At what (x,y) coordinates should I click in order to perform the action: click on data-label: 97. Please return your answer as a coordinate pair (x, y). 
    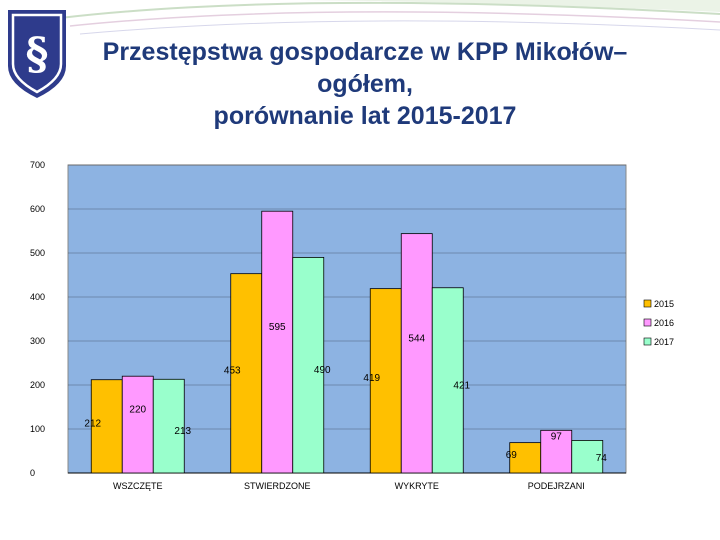
    Looking at the image, I should click on (557, 437).